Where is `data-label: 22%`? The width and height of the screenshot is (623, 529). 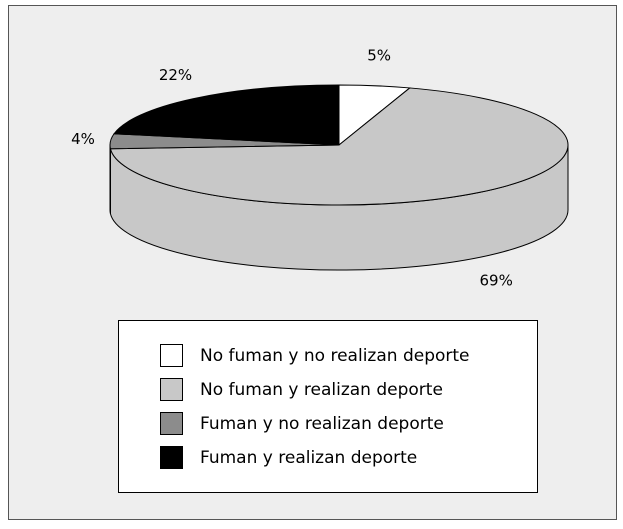 data-label: 22% is located at coordinates (175, 75).